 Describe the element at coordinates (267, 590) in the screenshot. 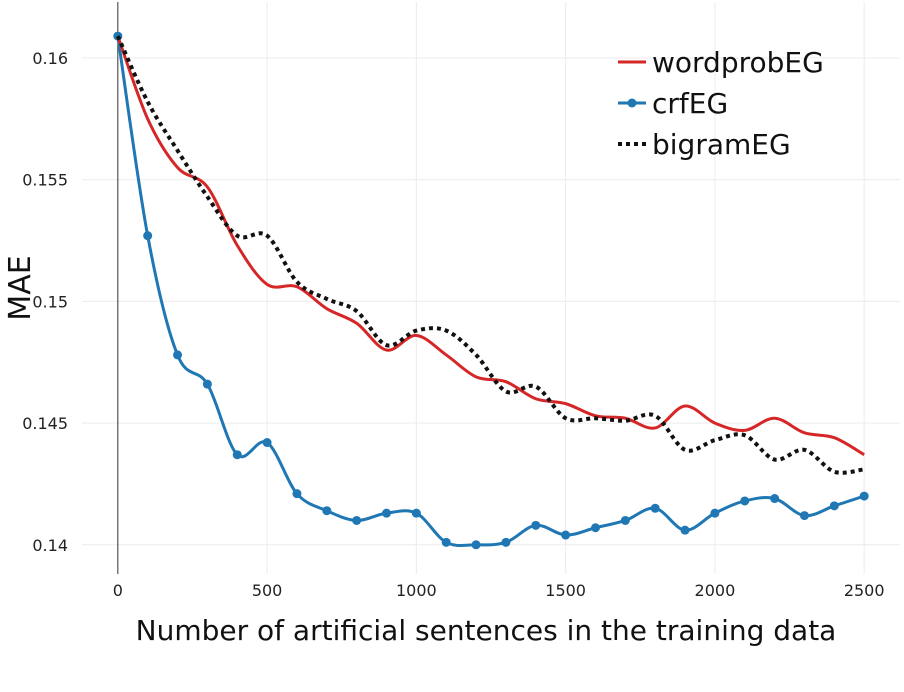

I see `x-tick-label: 500` at that location.